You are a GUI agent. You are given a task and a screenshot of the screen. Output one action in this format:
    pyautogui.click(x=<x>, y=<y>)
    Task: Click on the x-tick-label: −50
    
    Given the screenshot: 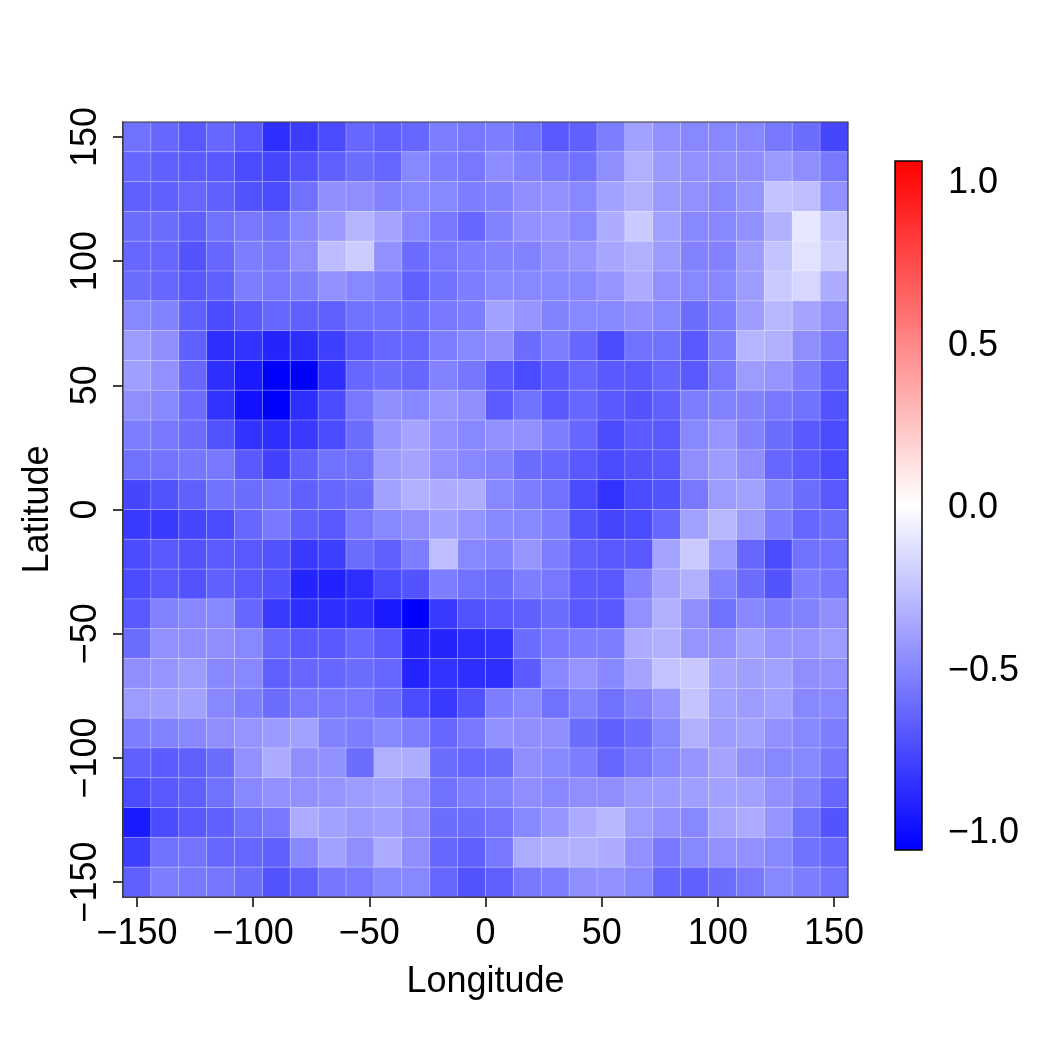 What is the action you would take?
    pyautogui.click(x=369, y=931)
    